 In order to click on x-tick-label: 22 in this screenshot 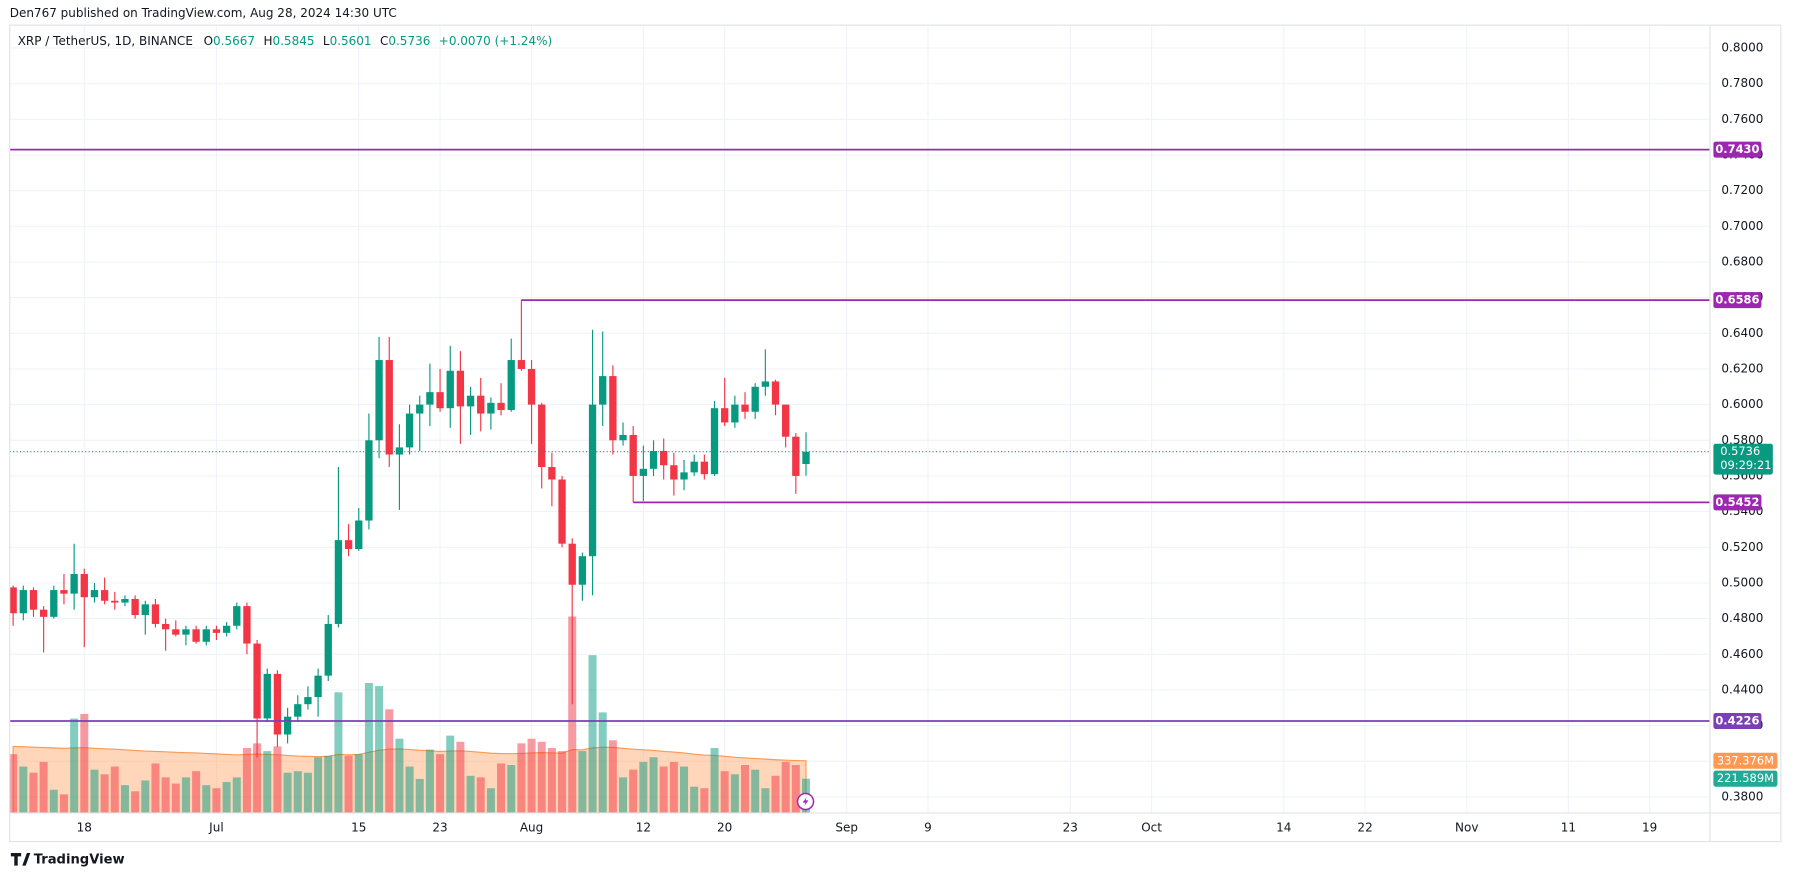, I will do `click(1364, 827)`.